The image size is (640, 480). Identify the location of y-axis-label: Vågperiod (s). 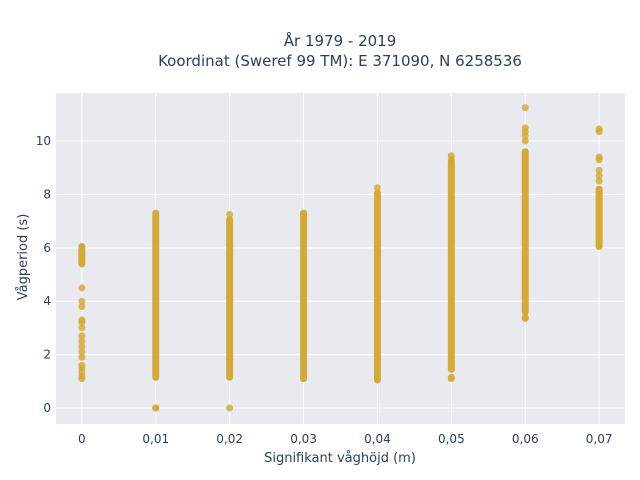
(23, 257).